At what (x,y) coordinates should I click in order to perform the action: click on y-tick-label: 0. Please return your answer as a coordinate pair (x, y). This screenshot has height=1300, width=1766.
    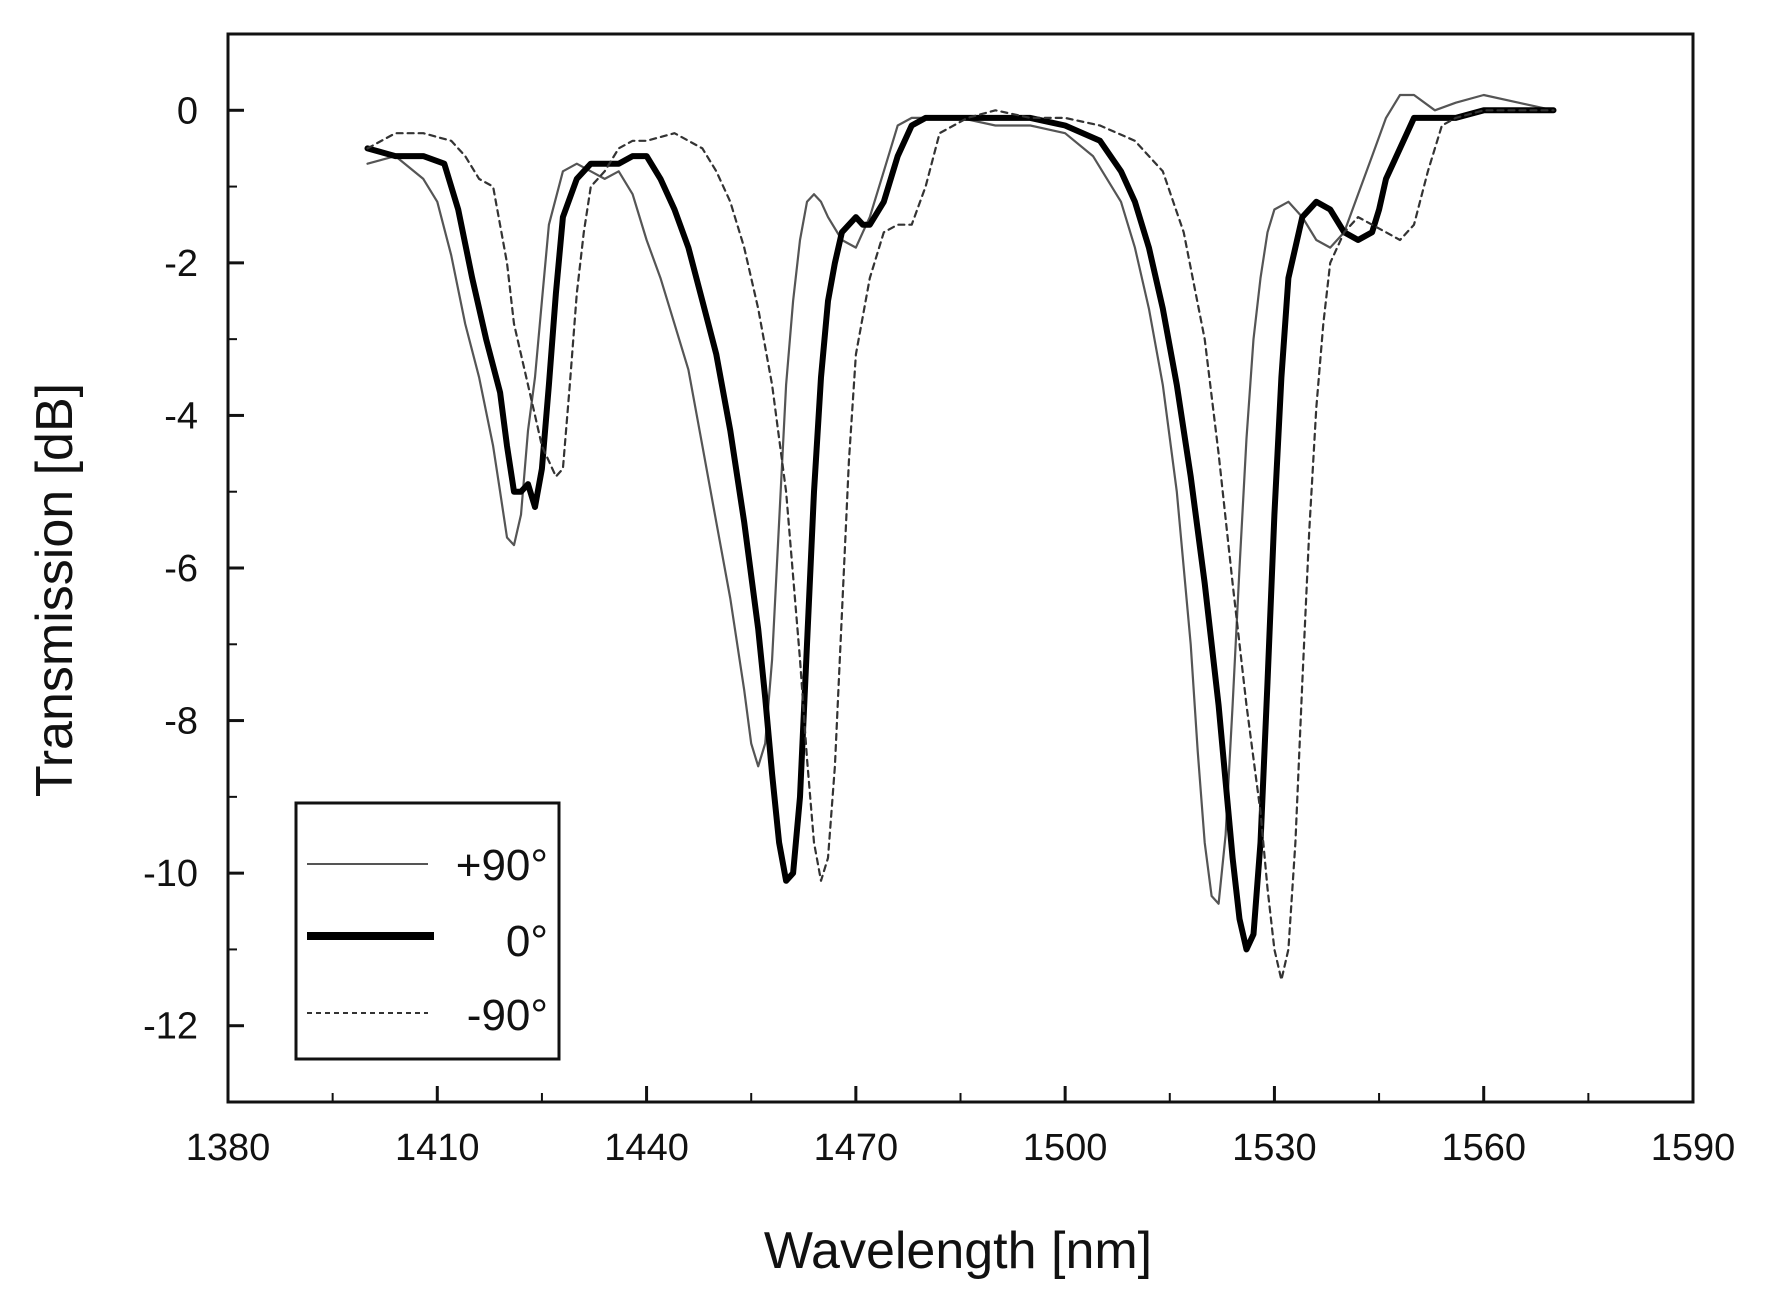
    Looking at the image, I should click on (187, 111).